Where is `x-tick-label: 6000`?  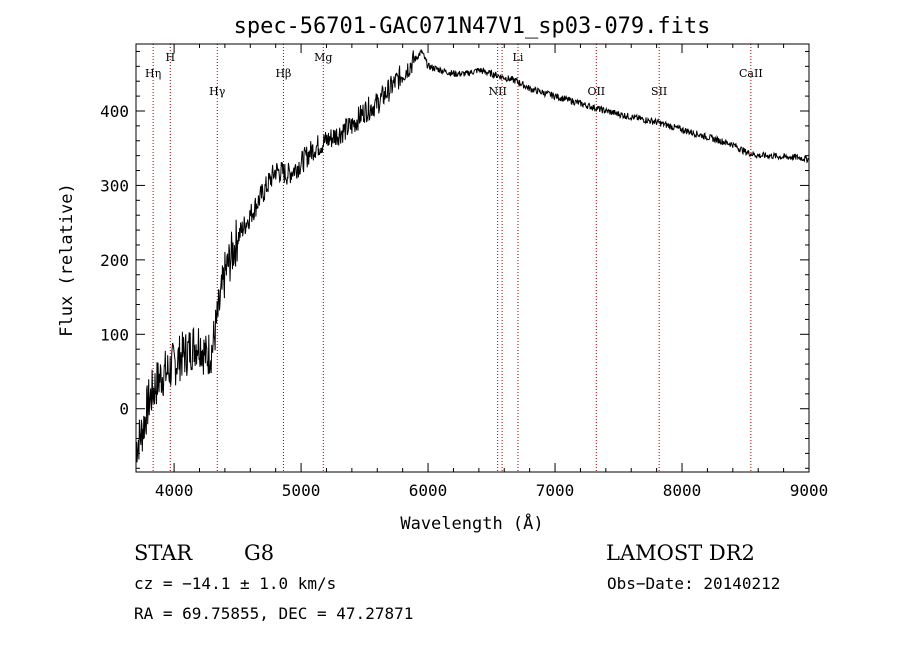
x-tick-label: 6000 is located at coordinates (428, 490).